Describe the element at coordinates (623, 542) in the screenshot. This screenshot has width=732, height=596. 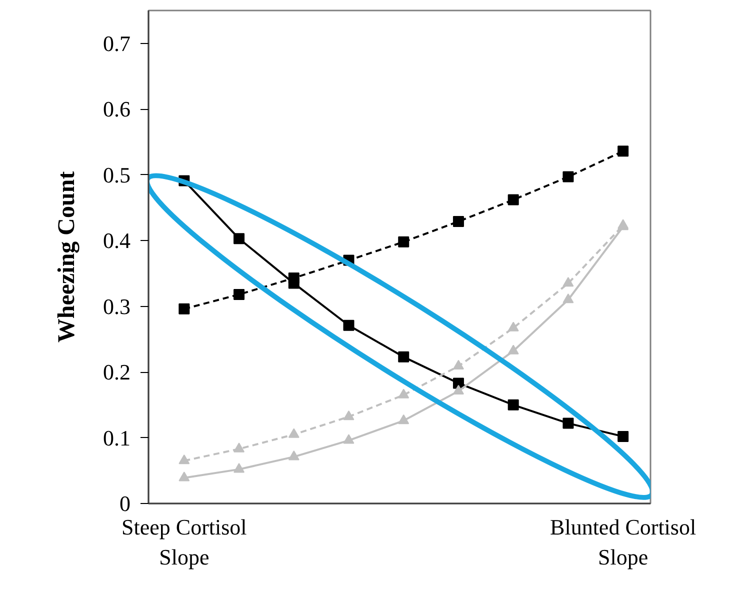
I see `x-tick-label: Blunted Cortisol Slope` at that location.